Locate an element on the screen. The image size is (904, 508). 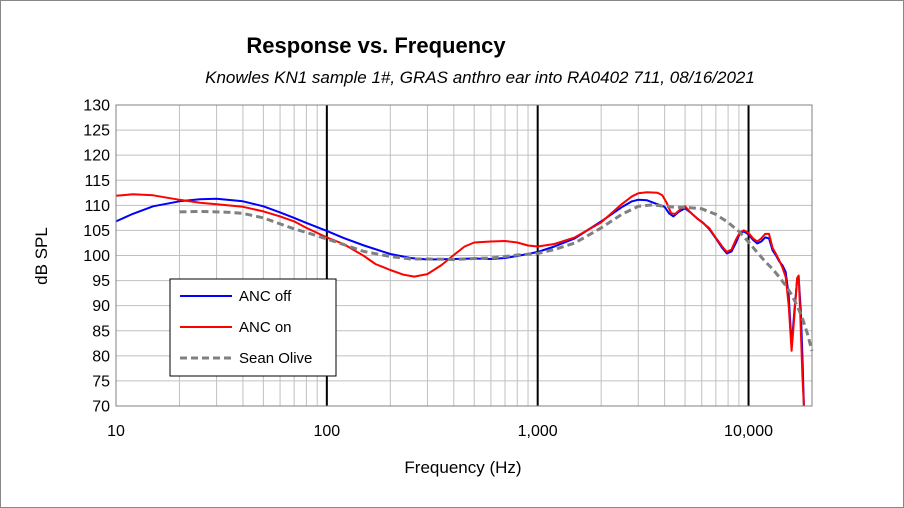
y-tick-label: 80 is located at coordinates (101, 356).